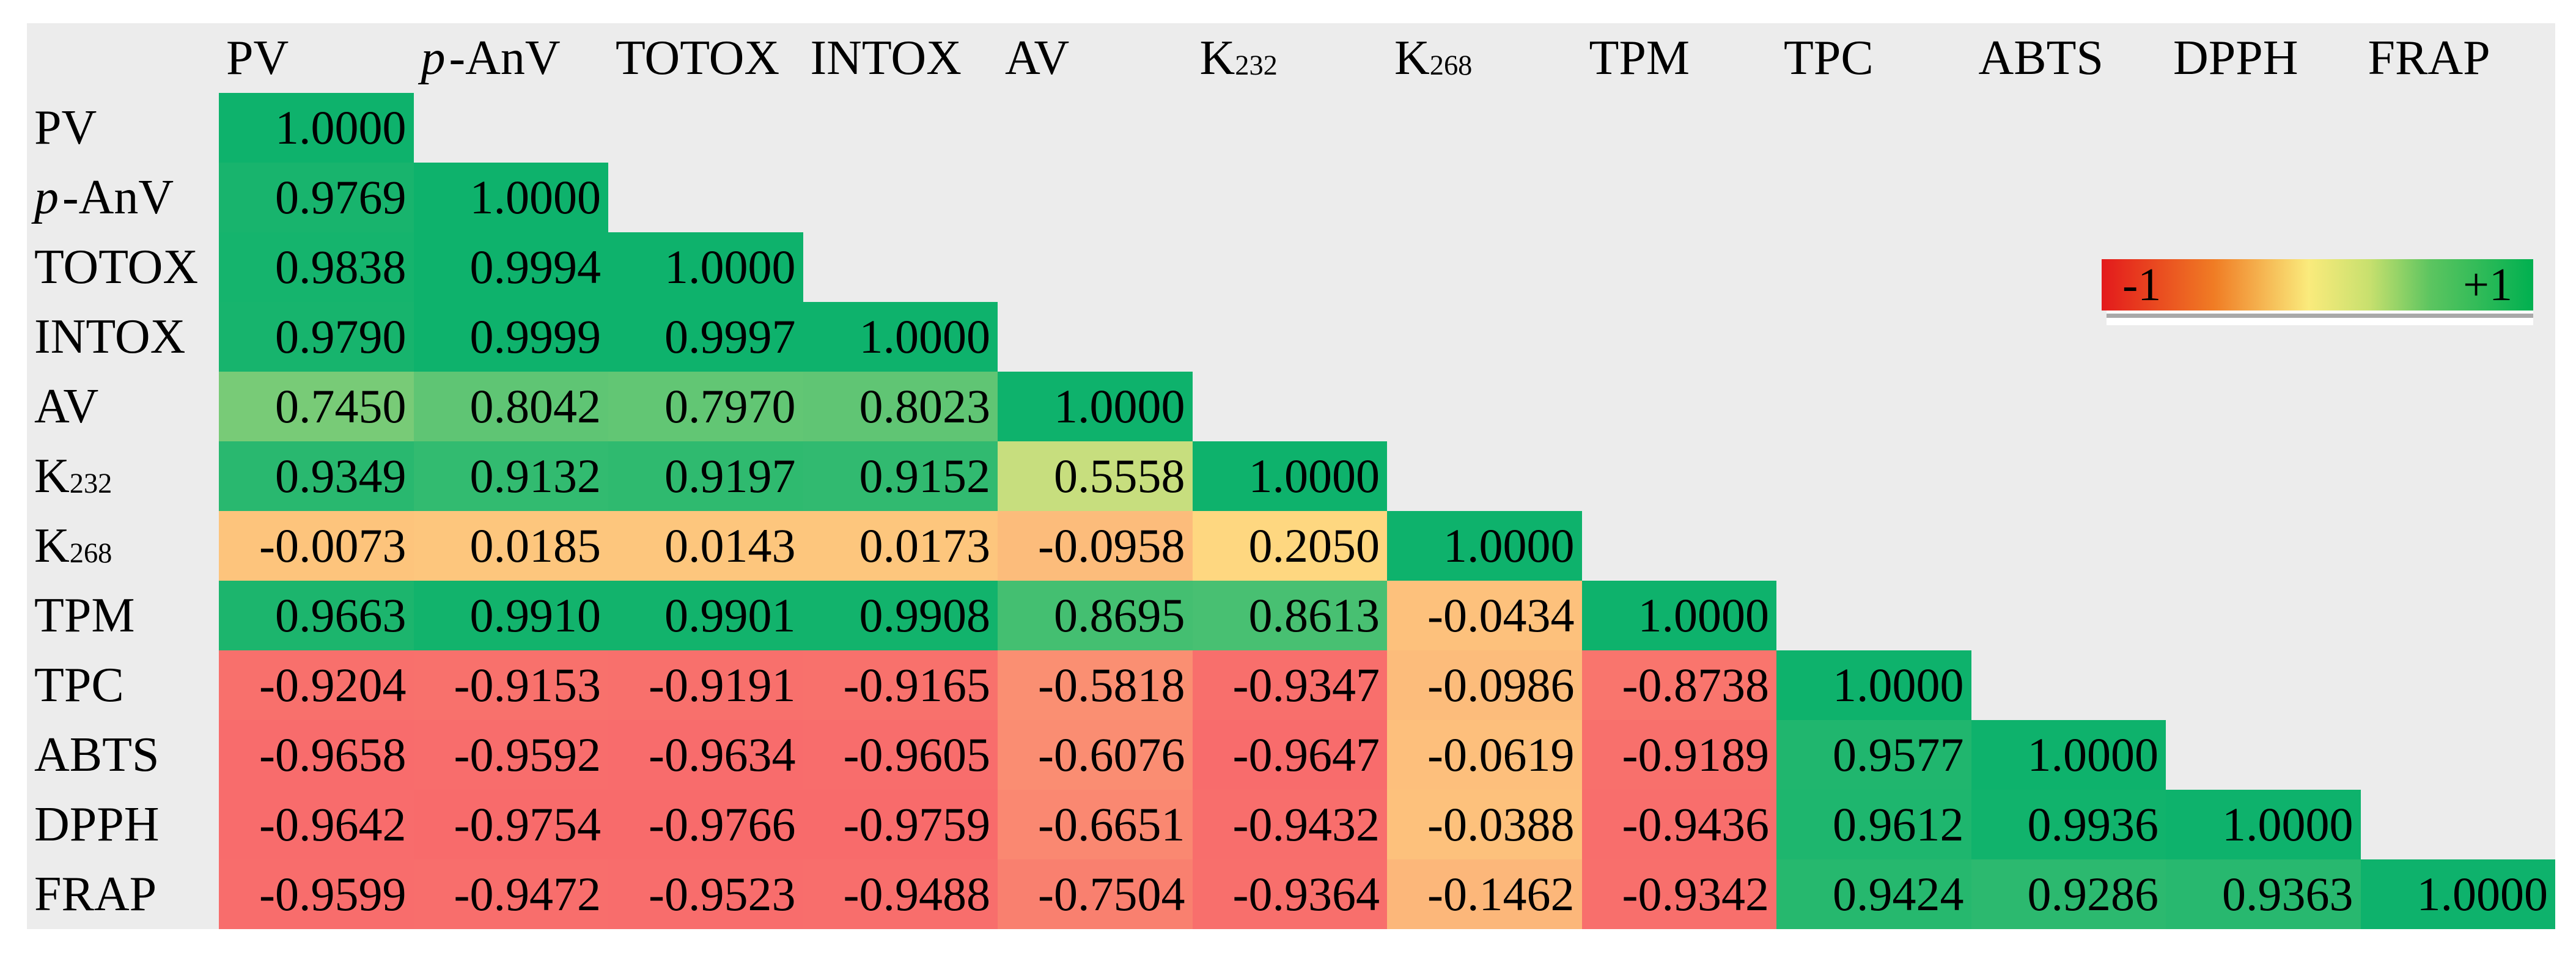 The height and width of the screenshot is (956, 2576). What do you see at coordinates (510, 685) in the screenshot?
I see `matrix-cell-tpc-panv: -0.9153` at bounding box center [510, 685].